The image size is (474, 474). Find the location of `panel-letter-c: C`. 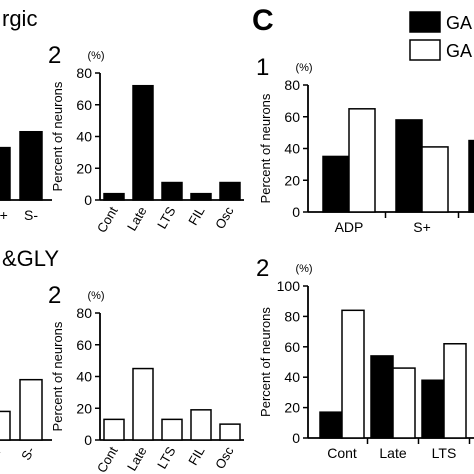

panel-letter-c: C is located at coordinates (263, 20).